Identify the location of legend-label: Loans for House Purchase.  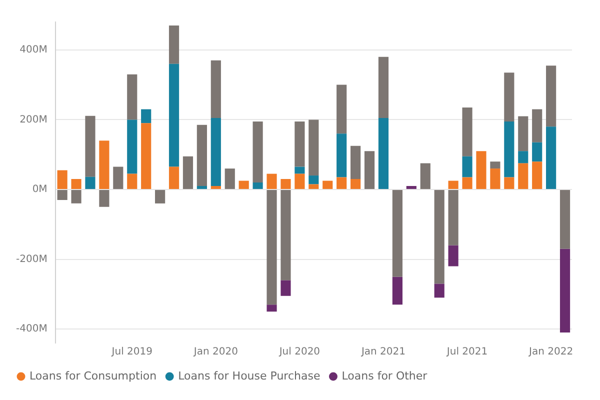
(249, 375).